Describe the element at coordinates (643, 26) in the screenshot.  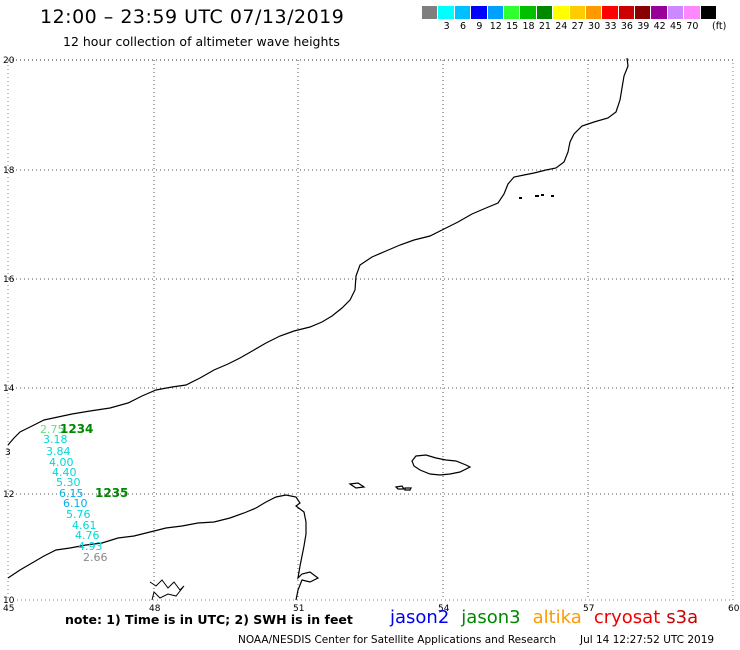
I see `legend-label: 39` at that location.